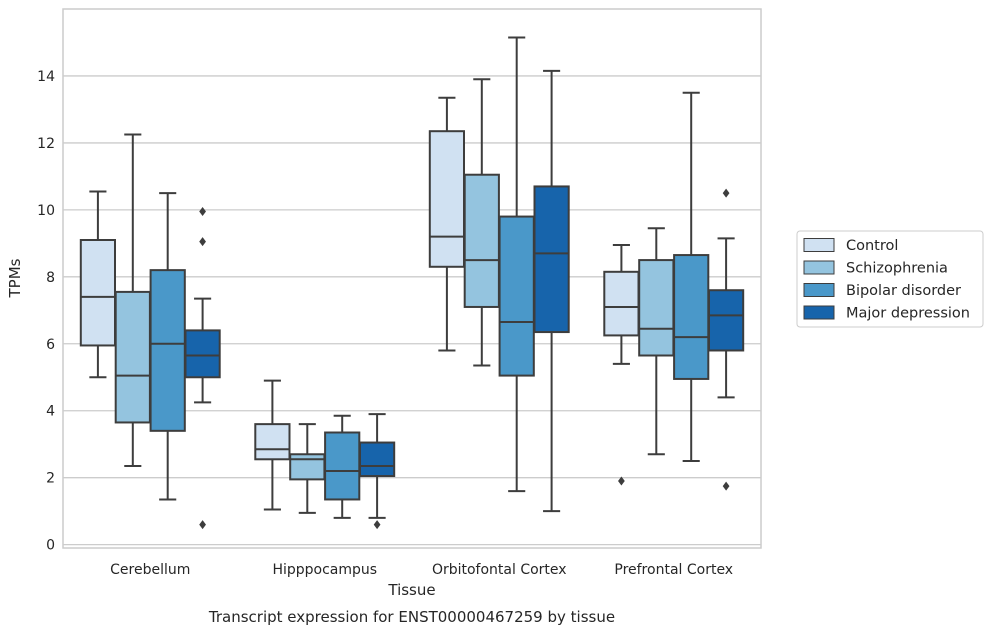 The image size is (992, 638). Describe the element at coordinates (46, 77) in the screenshot. I see `y-tick-label: 14` at that location.